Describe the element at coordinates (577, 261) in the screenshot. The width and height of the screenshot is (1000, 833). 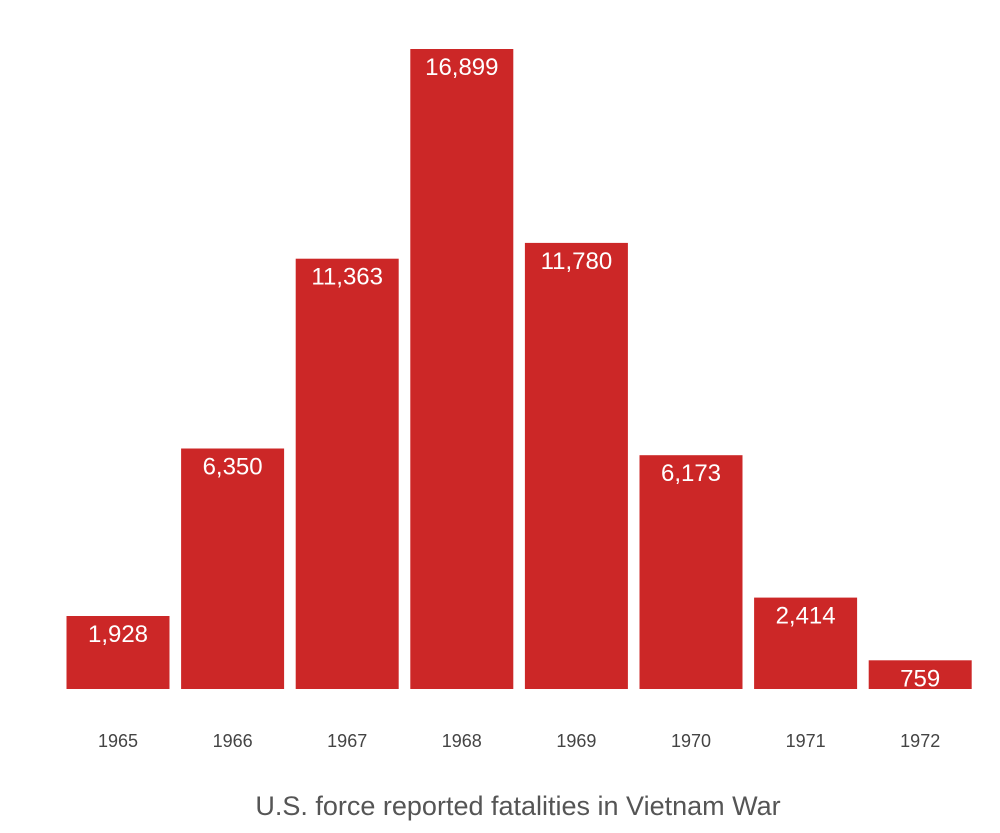
I see `value-label-1969: 11,780` at that location.